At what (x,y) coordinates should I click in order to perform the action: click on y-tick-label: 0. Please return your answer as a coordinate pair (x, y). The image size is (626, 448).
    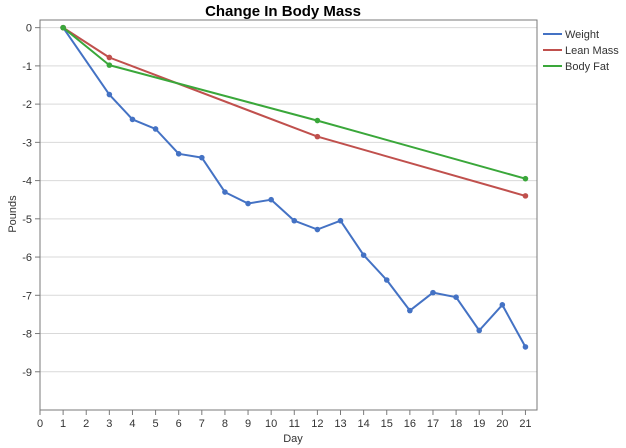
    Looking at the image, I should click on (29, 29).